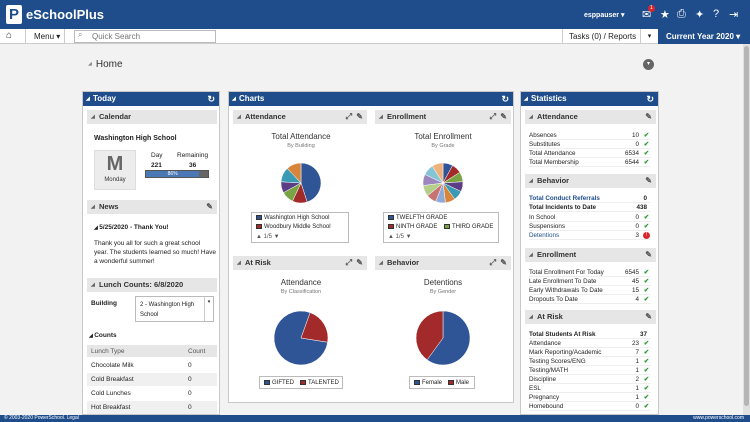  Describe the element at coordinates (700, 15) in the screenshot. I see `tools-icon: ✦` at that location.